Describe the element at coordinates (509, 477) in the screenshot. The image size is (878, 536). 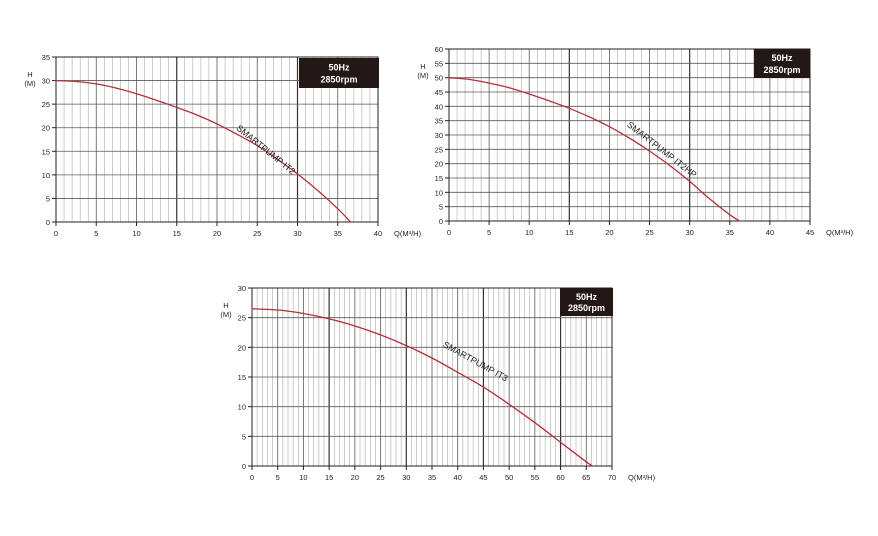
I see `x-tick-label: 50` at that location.